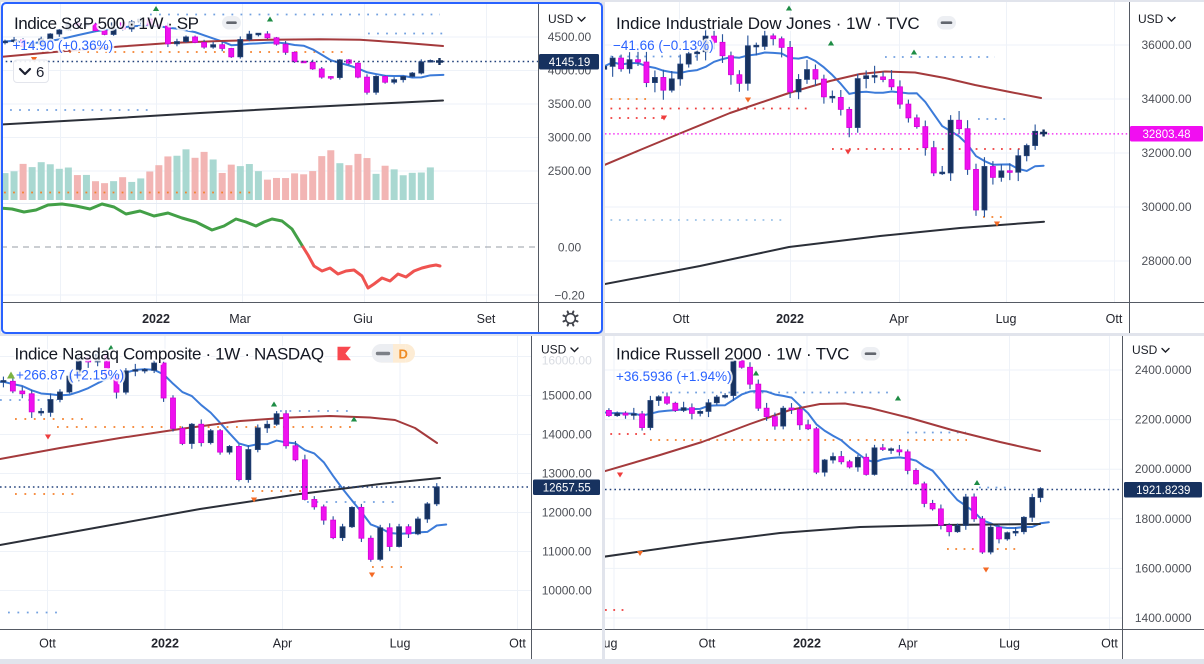 The height and width of the screenshot is (664, 1204). Describe the element at coordinates (570, 171) in the screenshot. I see `svg-text: 2500.00` at that location.